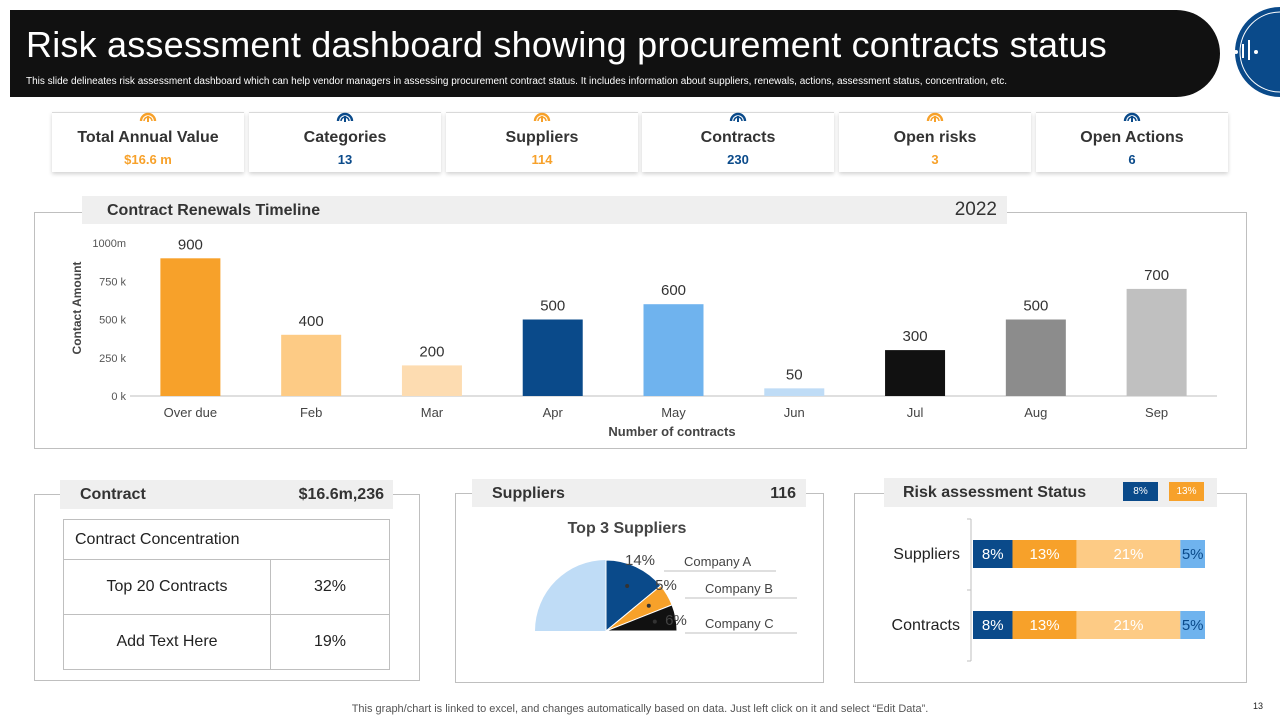 The image size is (1280, 720). What do you see at coordinates (226, 494) in the screenshot?
I see `contract-panel-header: Contract $16.6m,236` at bounding box center [226, 494].